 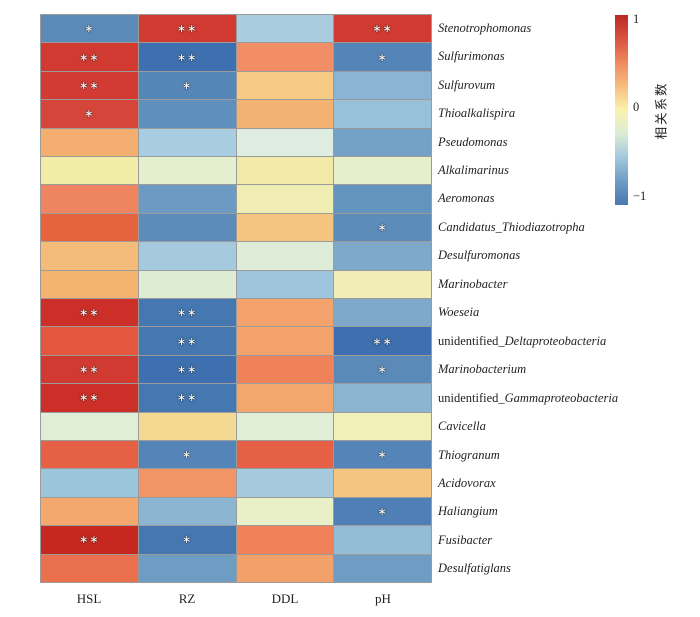 I want to click on column-labels: HSL RZ DDL pH, so click(x=236, y=599).